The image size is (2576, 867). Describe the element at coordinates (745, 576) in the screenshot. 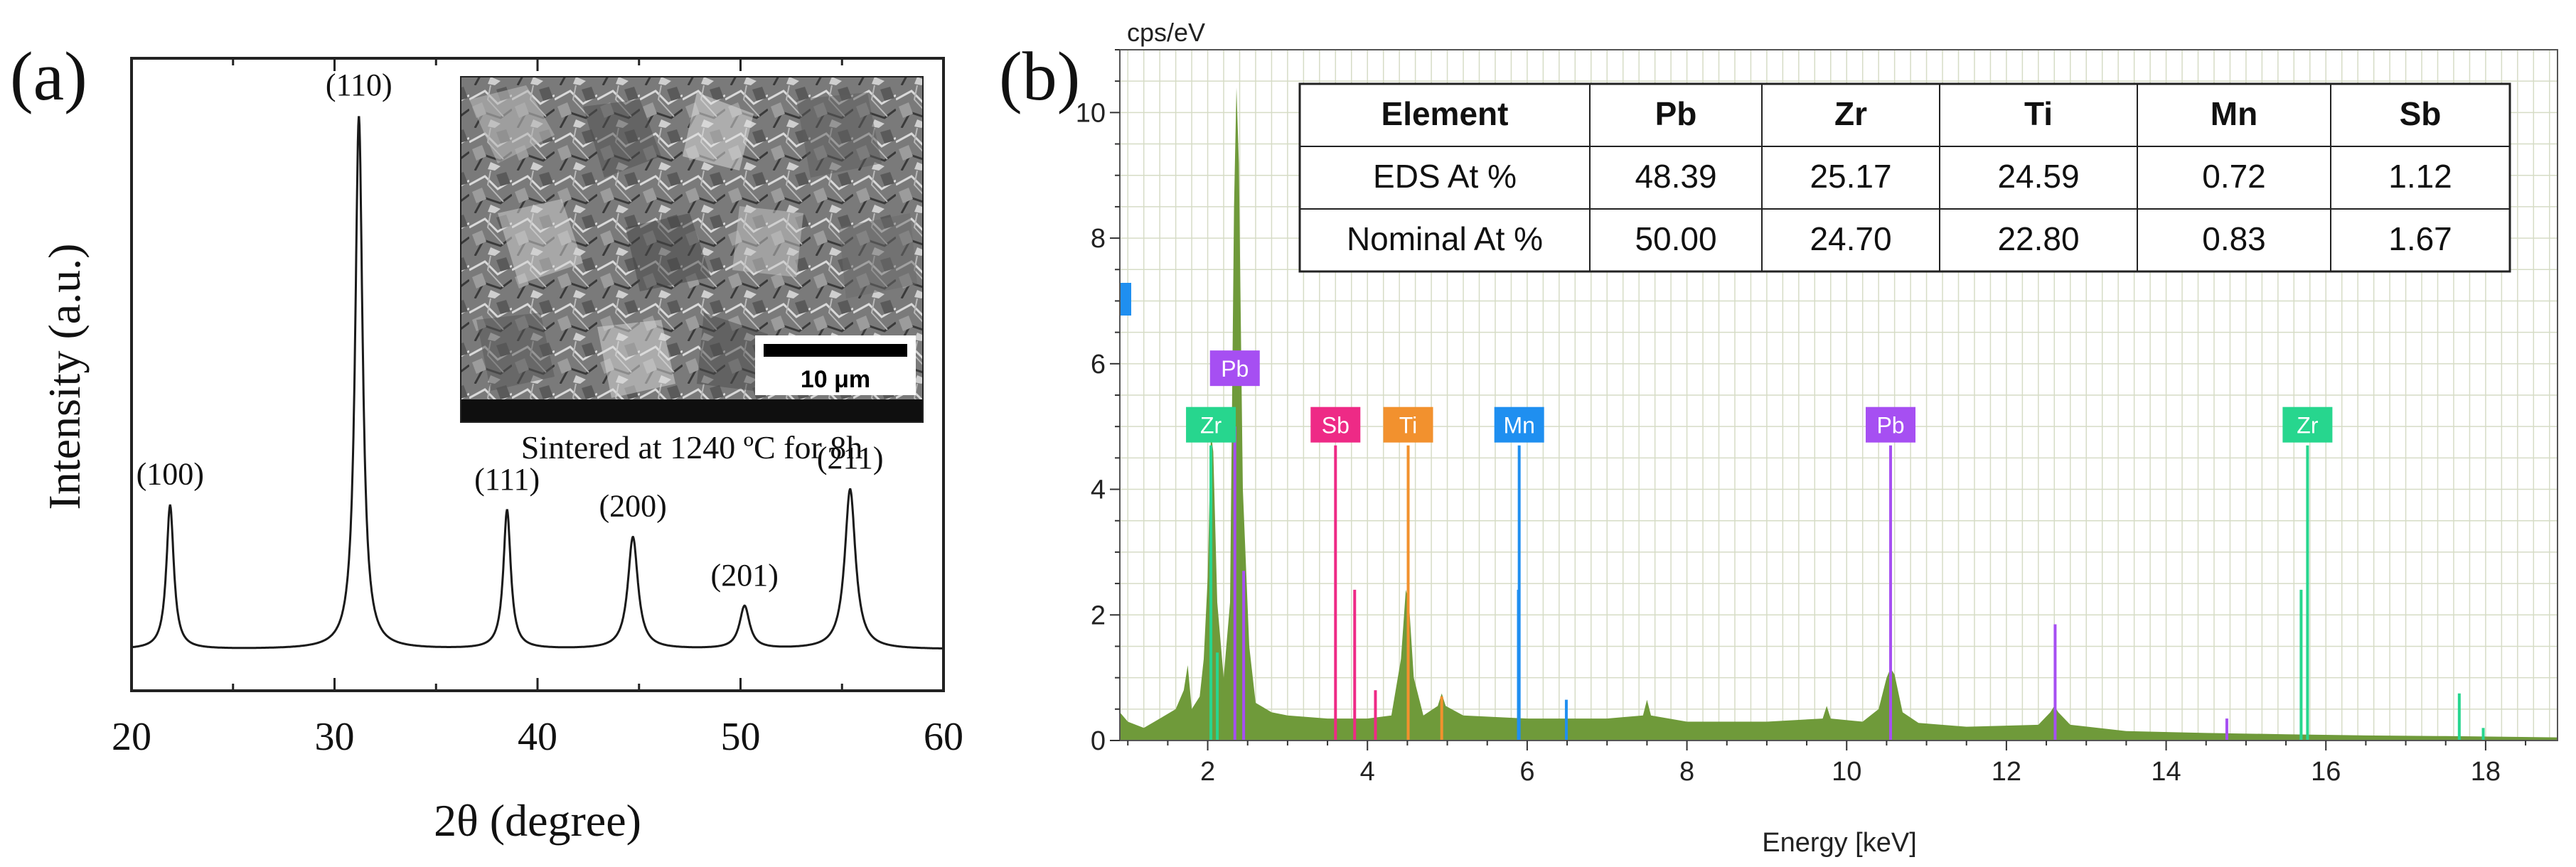

I see `peak-label: (201)` at that location.